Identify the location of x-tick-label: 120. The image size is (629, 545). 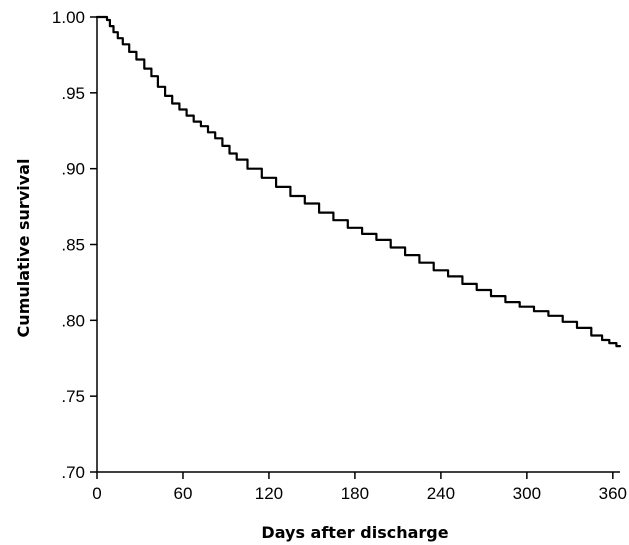
(269, 493).